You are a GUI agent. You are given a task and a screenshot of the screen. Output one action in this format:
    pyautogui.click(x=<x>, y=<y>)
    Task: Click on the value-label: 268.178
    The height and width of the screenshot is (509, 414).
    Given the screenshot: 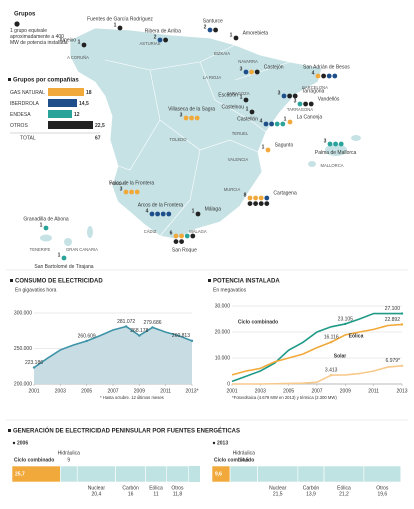 What is the action you would take?
    pyautogui.click(x=139, y=331)
    